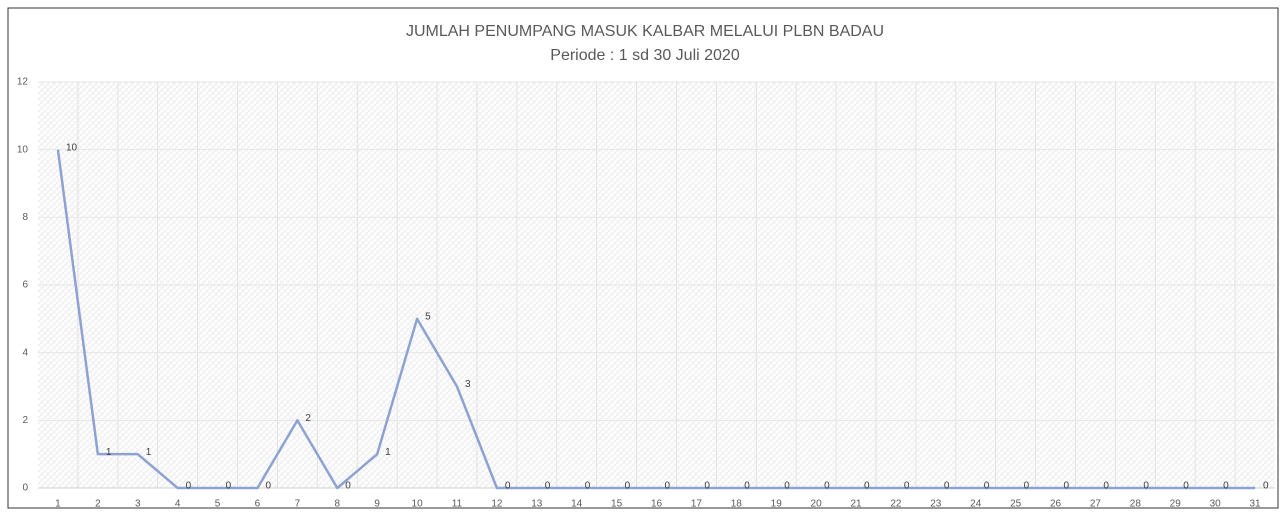  Describe the element at coordinates (258, 504) in the screenshot. I see `x-tick-label: 6` at that location.